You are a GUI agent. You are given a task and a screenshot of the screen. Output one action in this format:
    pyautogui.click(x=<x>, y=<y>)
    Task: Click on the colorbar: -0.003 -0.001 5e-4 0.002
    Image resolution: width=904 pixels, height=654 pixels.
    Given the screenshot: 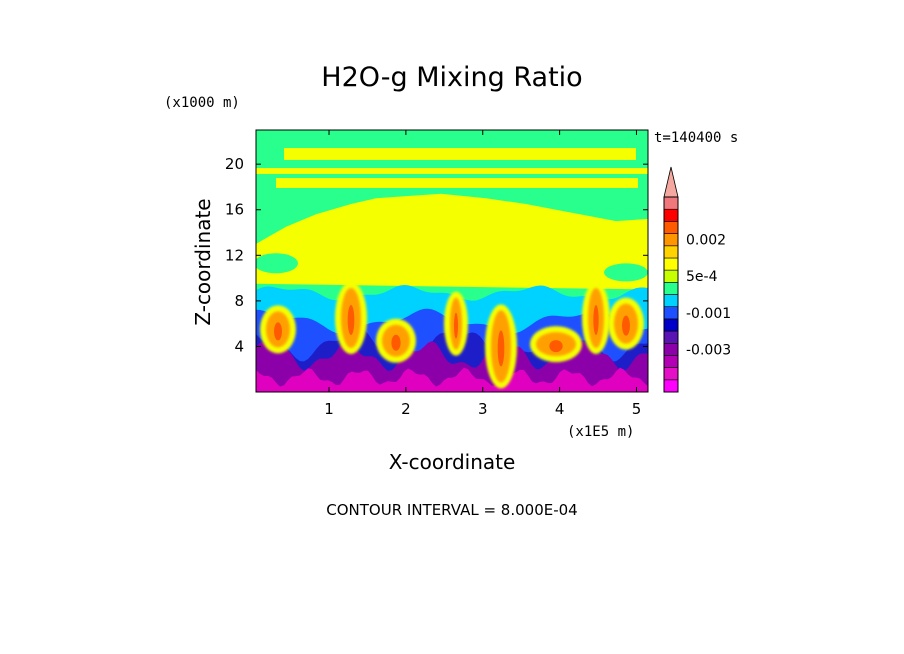 What is the action you would take?
    pyautogui.click(x=697, y=279)
    